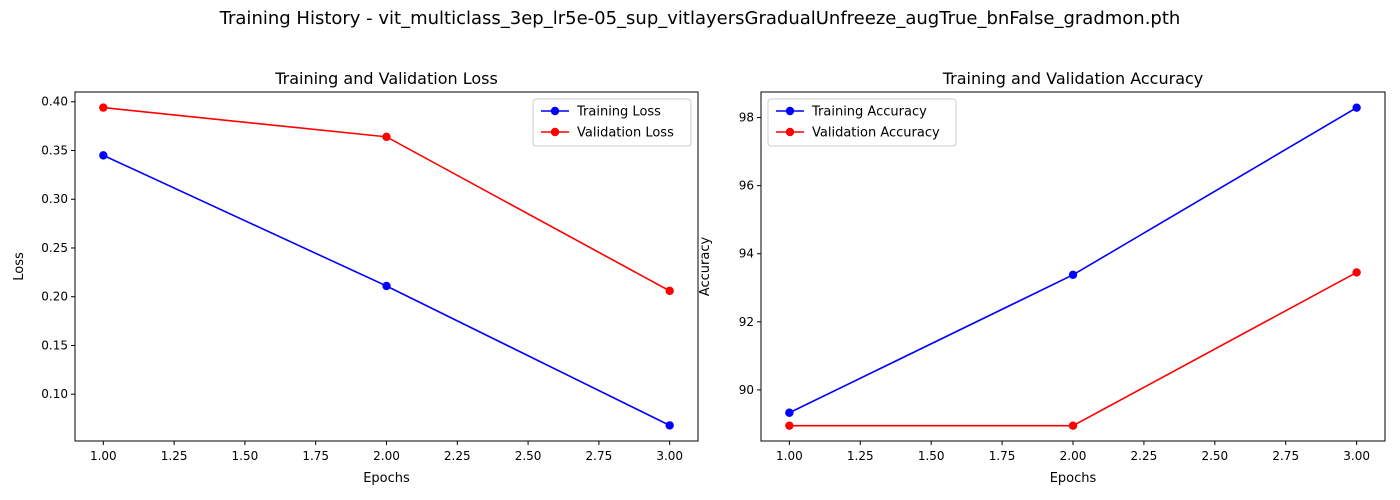 Image resolution: width=1400 pixels, height=500 pixels. Describe the element at coordinates (669, 456) in the screenshot. I see `loss-xtick-label: 3.00` at that location.